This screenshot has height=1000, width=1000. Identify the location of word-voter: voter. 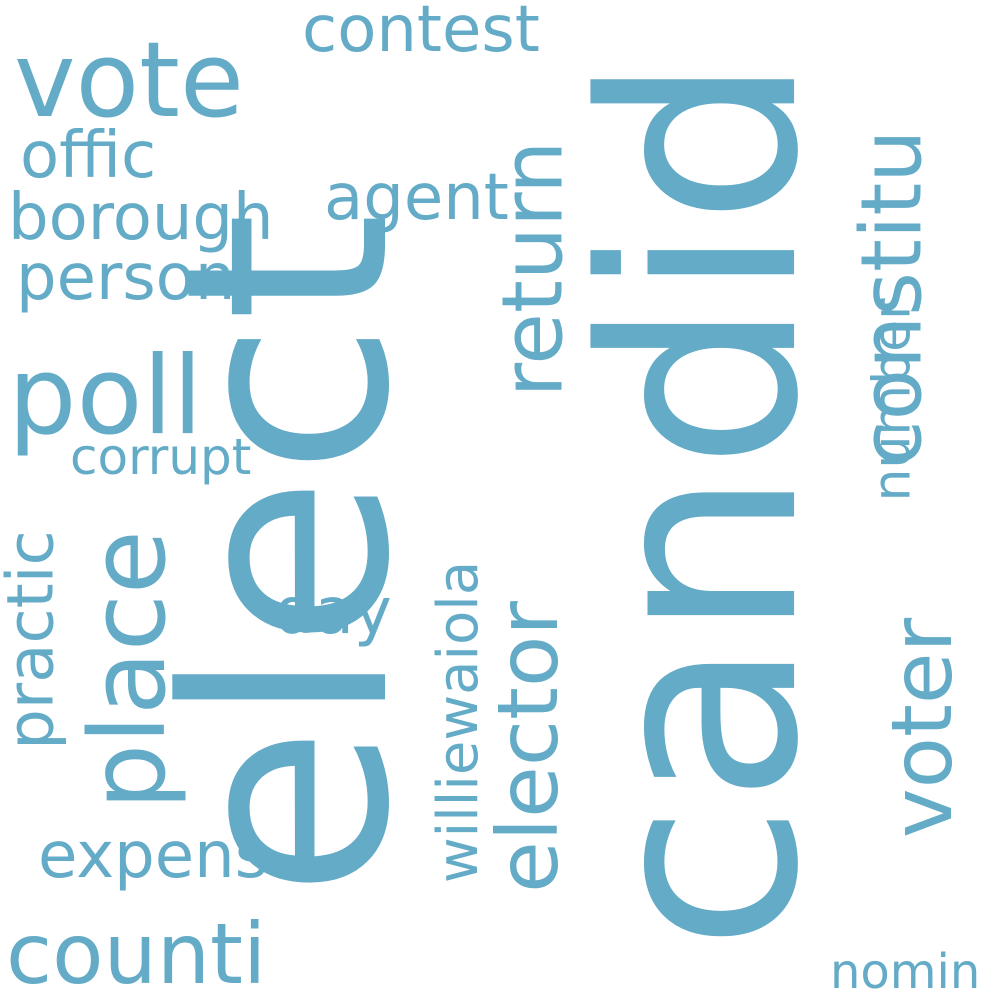
(922, 728).